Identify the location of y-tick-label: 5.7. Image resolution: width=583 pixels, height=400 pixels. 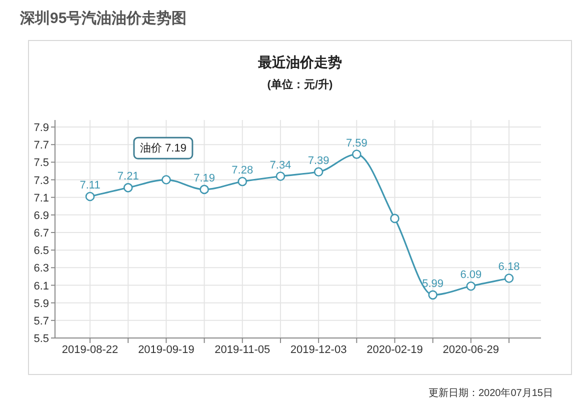
(41, 321).